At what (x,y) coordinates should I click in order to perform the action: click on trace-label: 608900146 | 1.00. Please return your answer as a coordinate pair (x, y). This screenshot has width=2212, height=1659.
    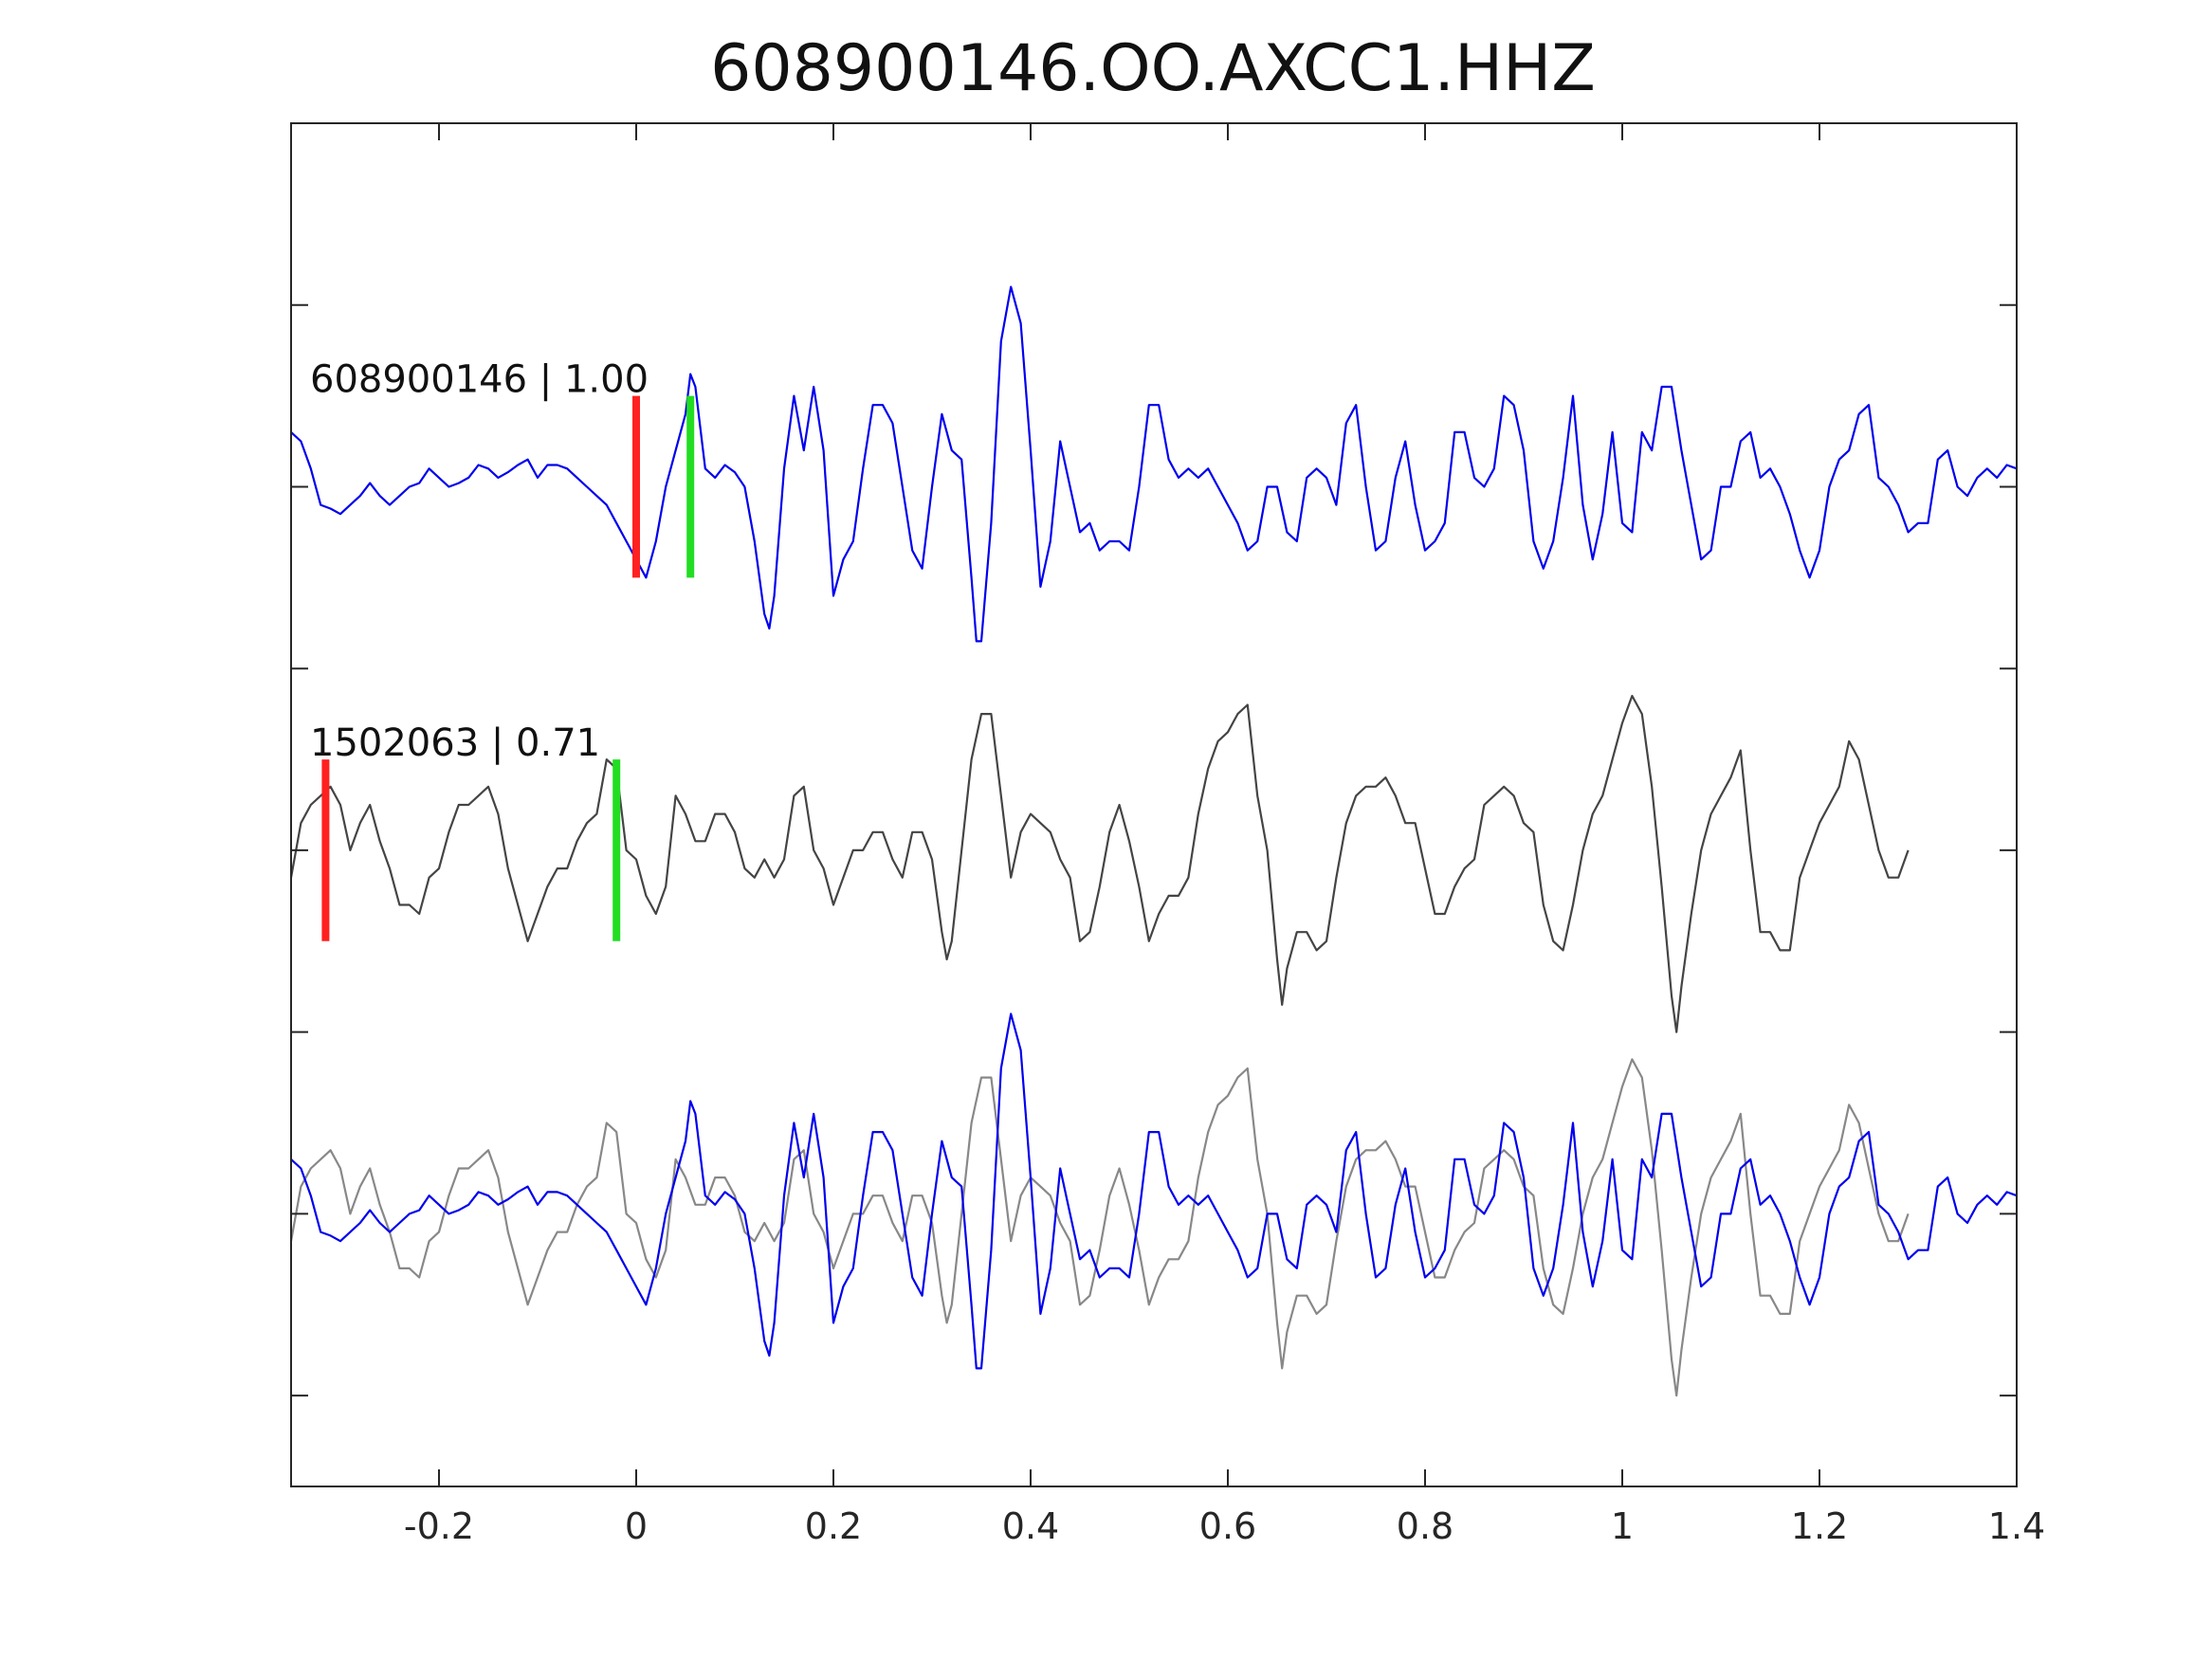
    Looking at the image, I should click on (479, 380).